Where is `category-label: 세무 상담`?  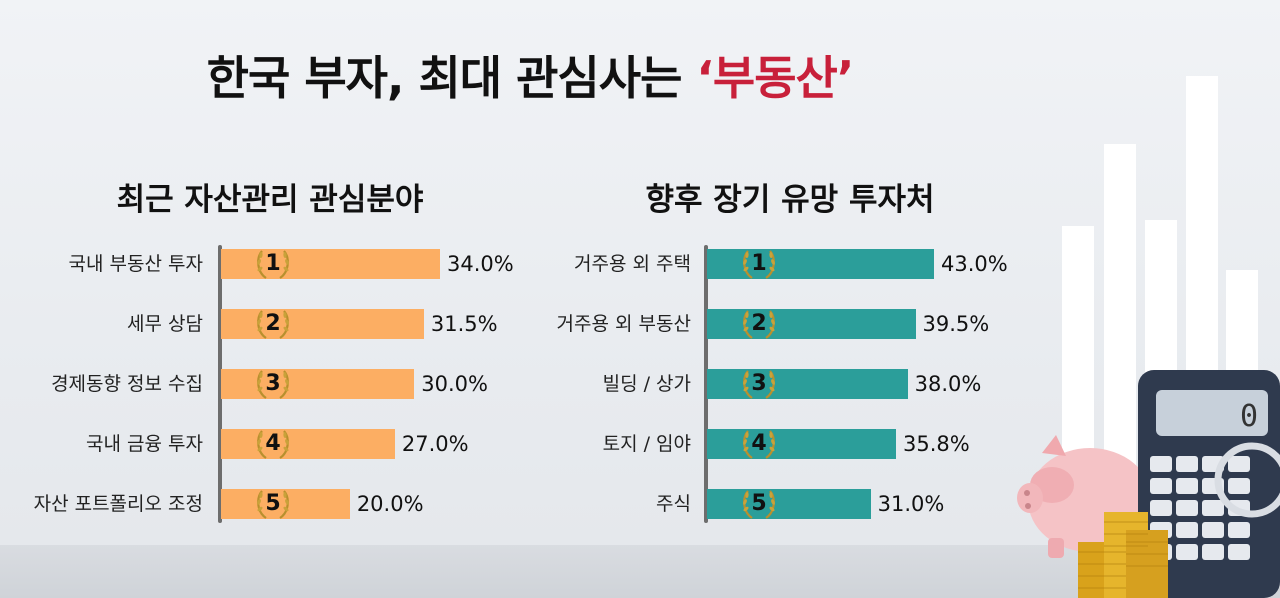
category-label: 세무 상담 is located at coordinates (165, 324).